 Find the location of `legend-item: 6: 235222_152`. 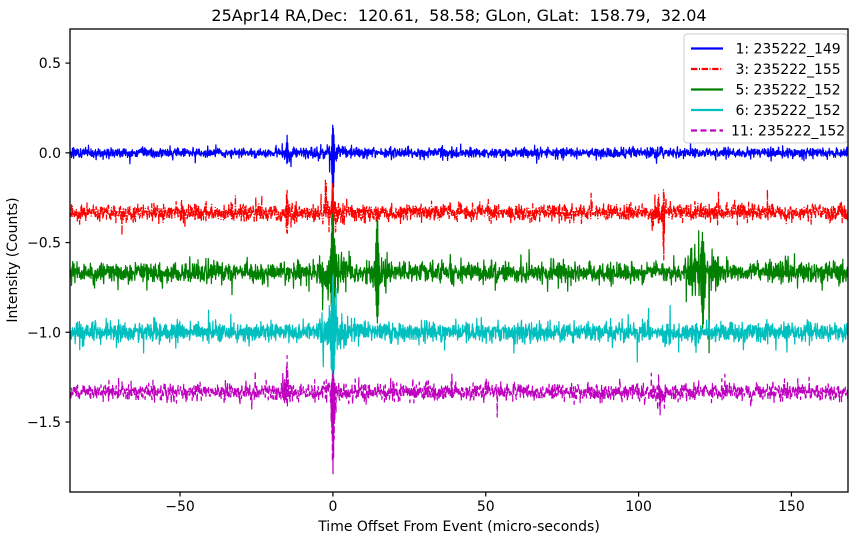

legend-item: 6: 235222_152 is located at coordinates (766, 111).